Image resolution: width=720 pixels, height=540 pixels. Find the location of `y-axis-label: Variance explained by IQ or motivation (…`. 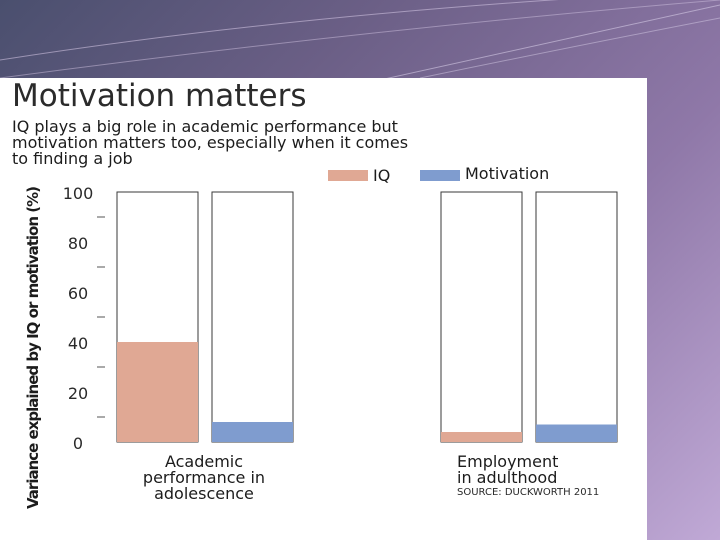

y-axis-label: Variance explained by IQ or motivation (… is located at coordinates (33, 348).